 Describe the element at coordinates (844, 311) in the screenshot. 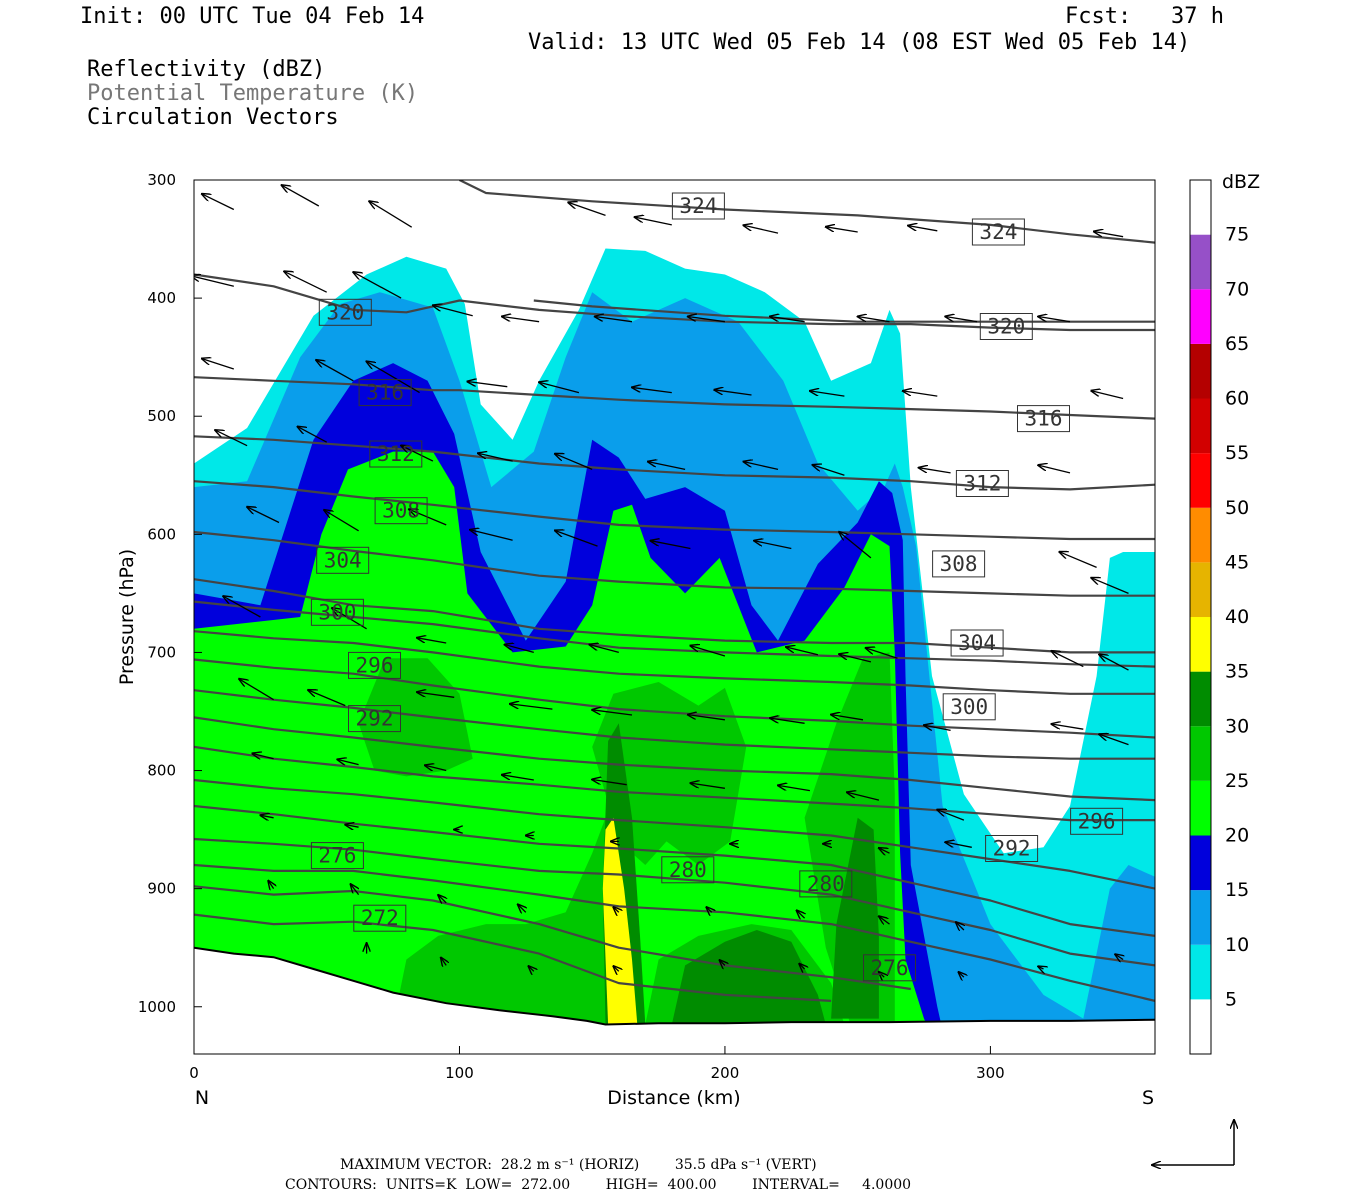

I see `theta-contour-348k` at that location.